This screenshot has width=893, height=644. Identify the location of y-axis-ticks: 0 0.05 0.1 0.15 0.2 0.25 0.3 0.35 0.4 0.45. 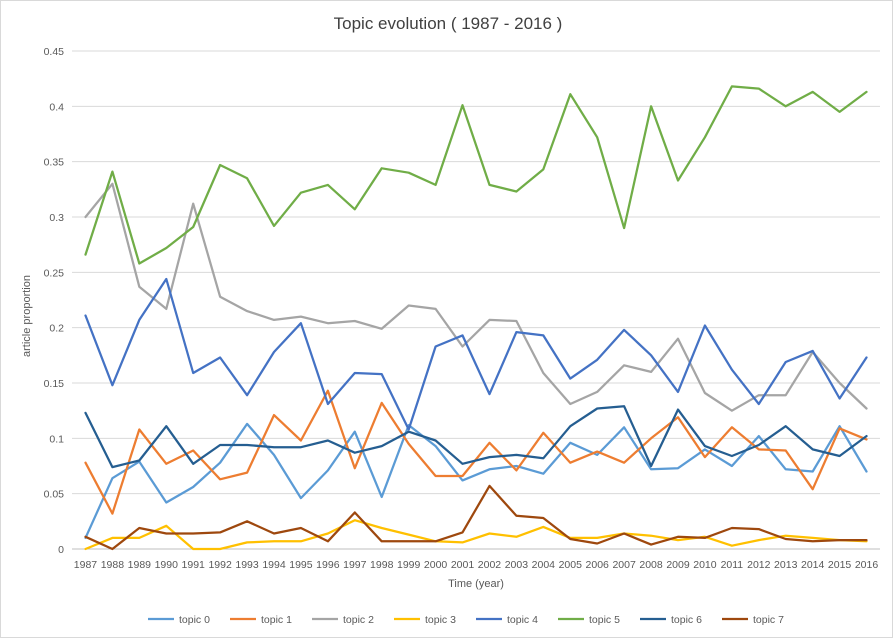
(54, 301).